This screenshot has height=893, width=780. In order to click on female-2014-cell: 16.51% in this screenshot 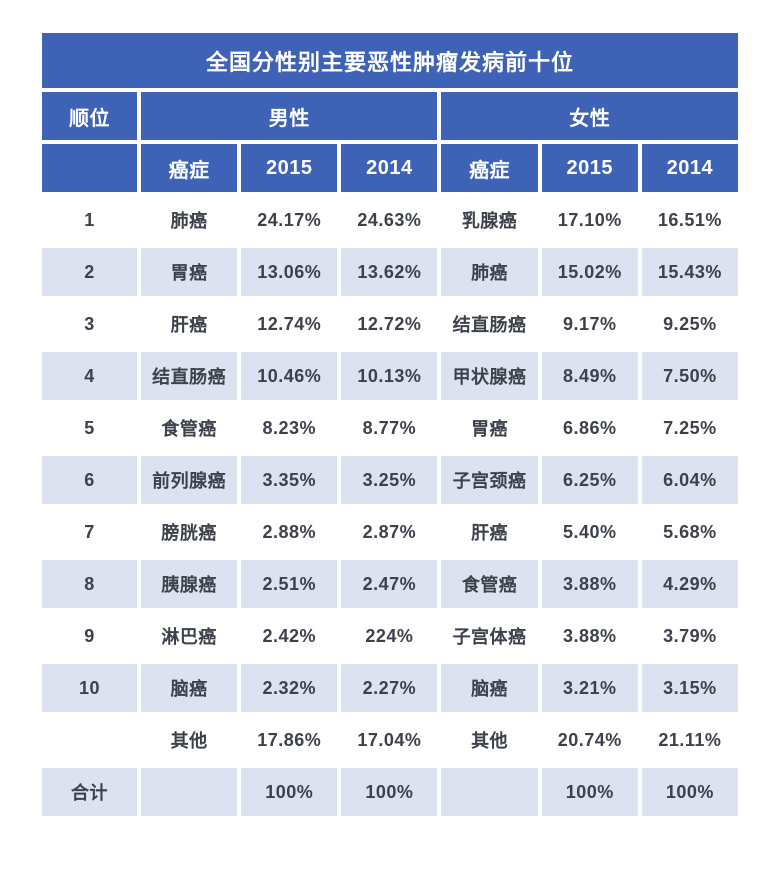, I will do `click(689, 220)`.